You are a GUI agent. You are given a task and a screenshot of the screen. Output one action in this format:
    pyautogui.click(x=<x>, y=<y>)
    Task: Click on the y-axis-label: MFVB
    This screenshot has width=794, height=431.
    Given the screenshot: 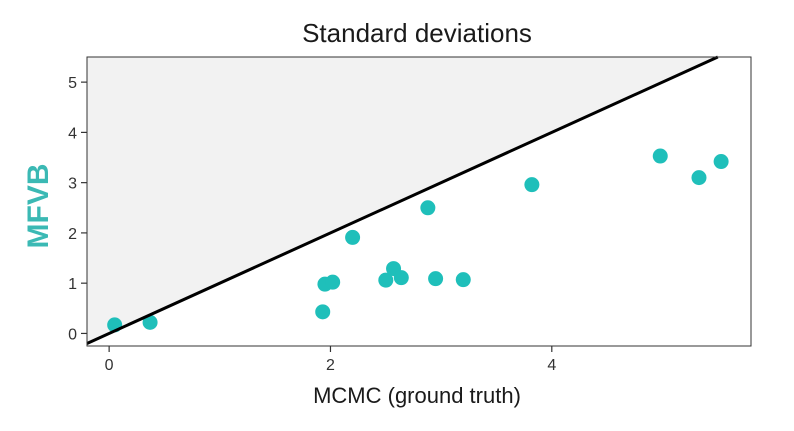 What is the action you would take?
    pyautogui.click(x=38, y=206)
    